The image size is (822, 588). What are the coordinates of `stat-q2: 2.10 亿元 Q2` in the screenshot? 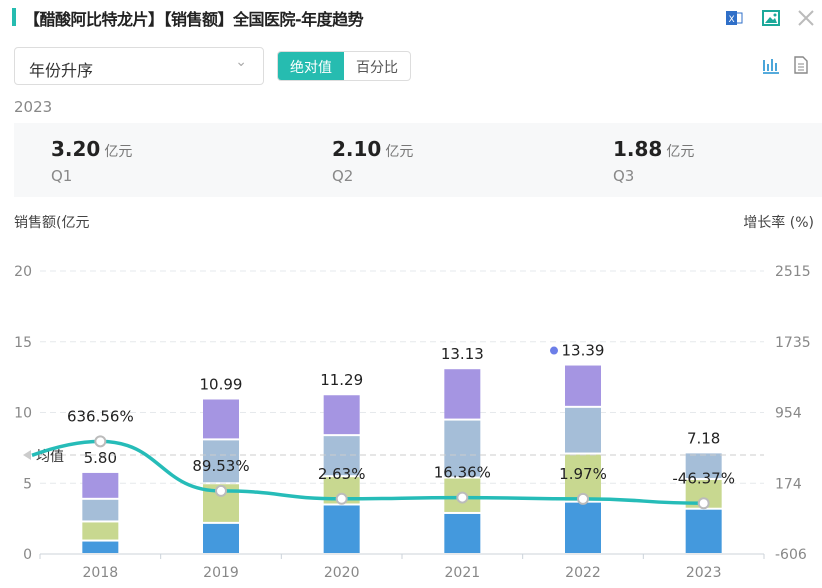 It's located at (372, 161).